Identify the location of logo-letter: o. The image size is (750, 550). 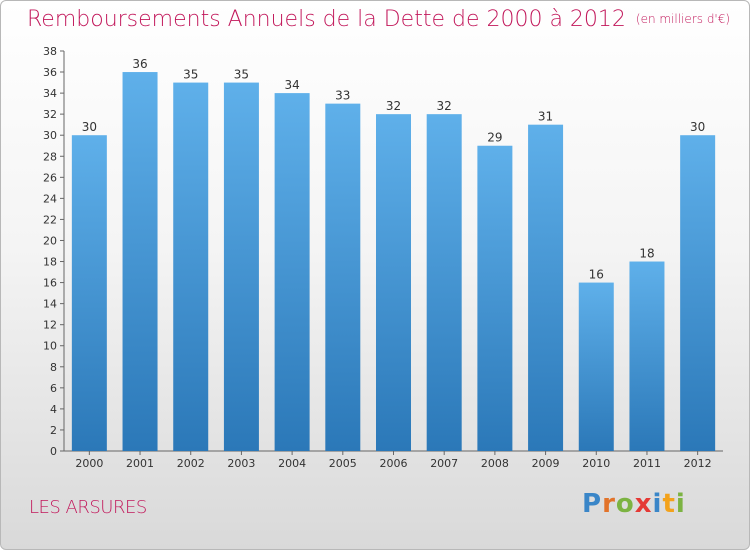
(625, 504).